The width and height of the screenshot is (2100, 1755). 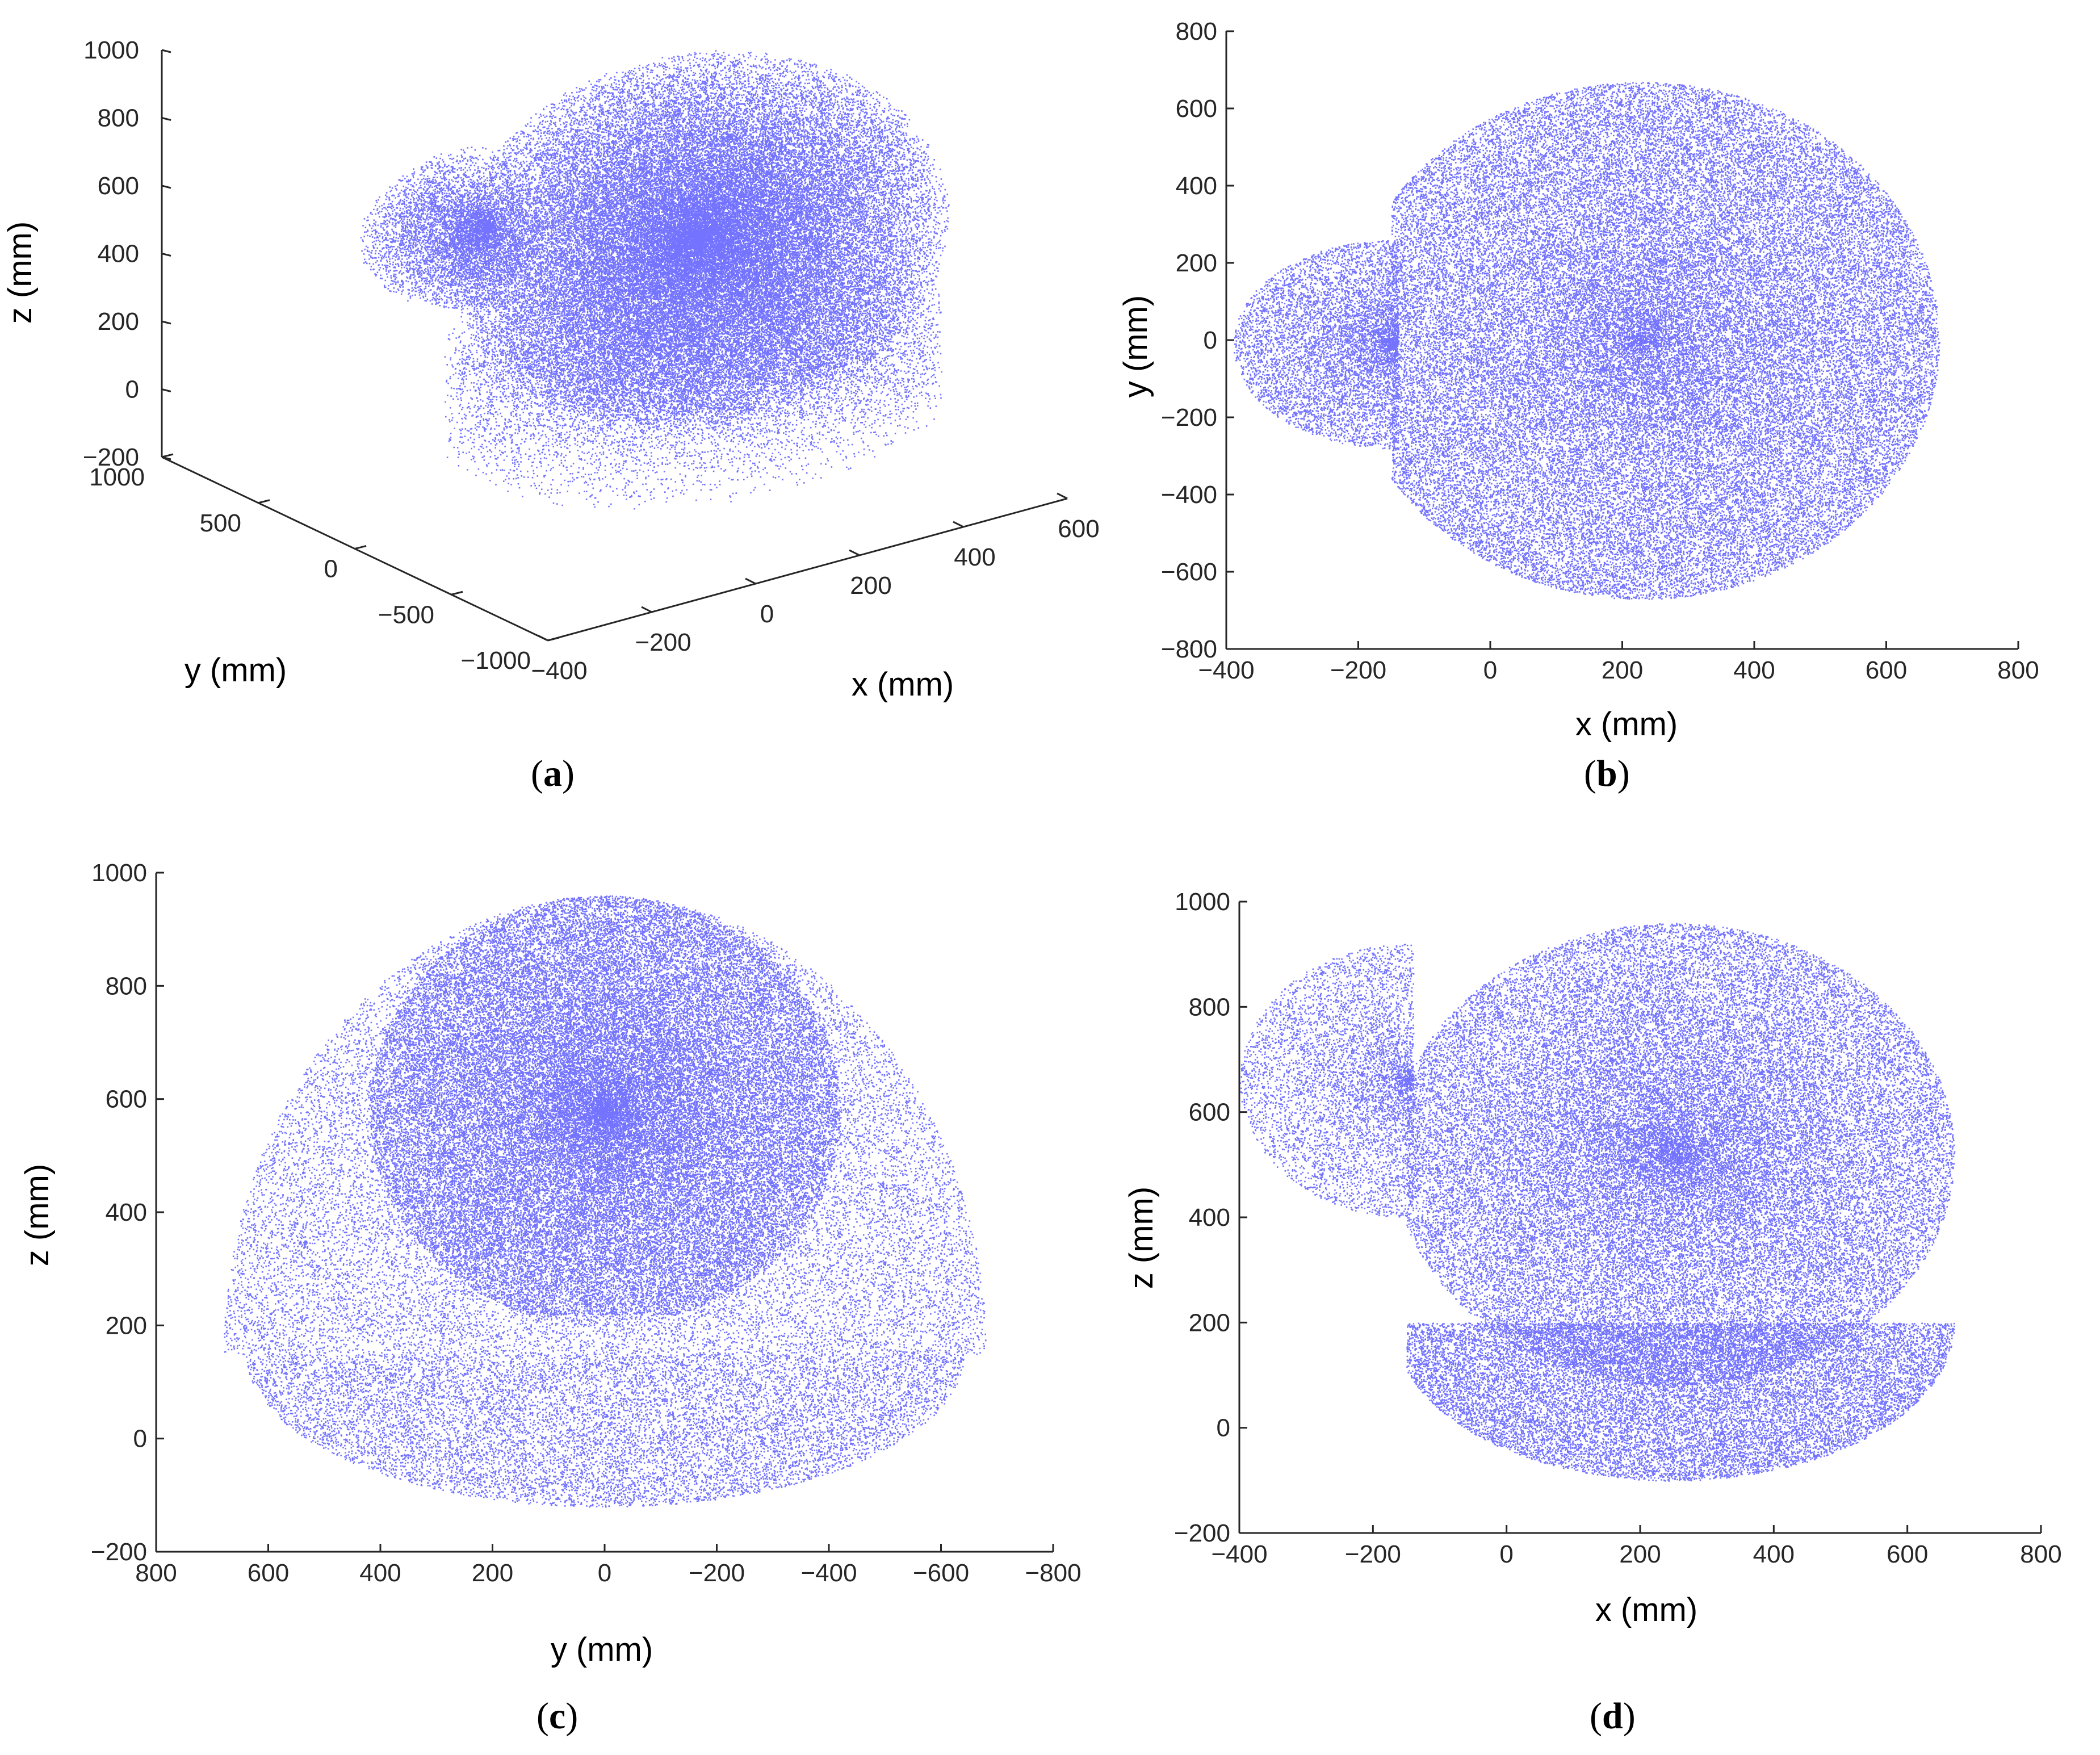 What do you see at coordinates (1490, 670) in the screenshot?
I see `x-tick-label-b: 0` at bounding box center [1490, 670].